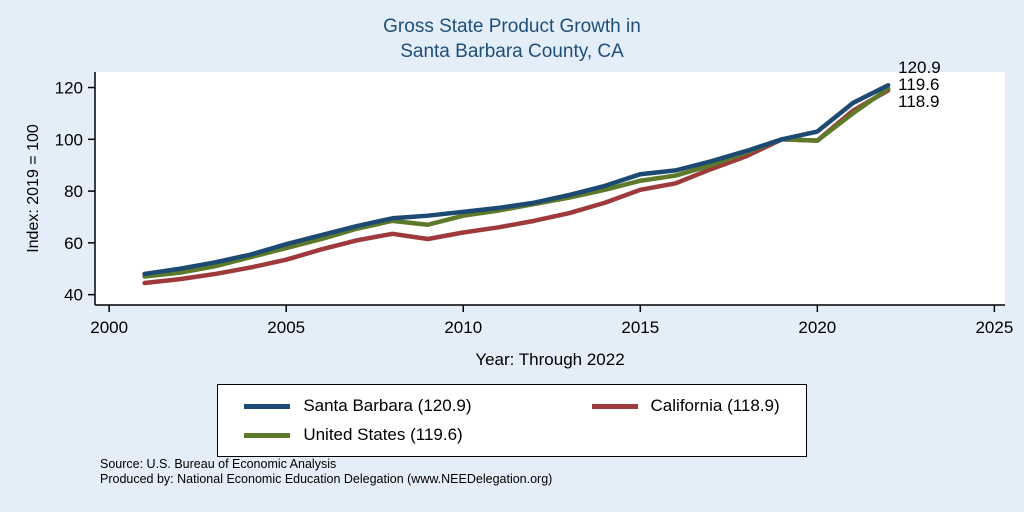  Describe the element at coordinates (817, 327) in the screenshot. I see `x-tick-label: 2020` at that location.